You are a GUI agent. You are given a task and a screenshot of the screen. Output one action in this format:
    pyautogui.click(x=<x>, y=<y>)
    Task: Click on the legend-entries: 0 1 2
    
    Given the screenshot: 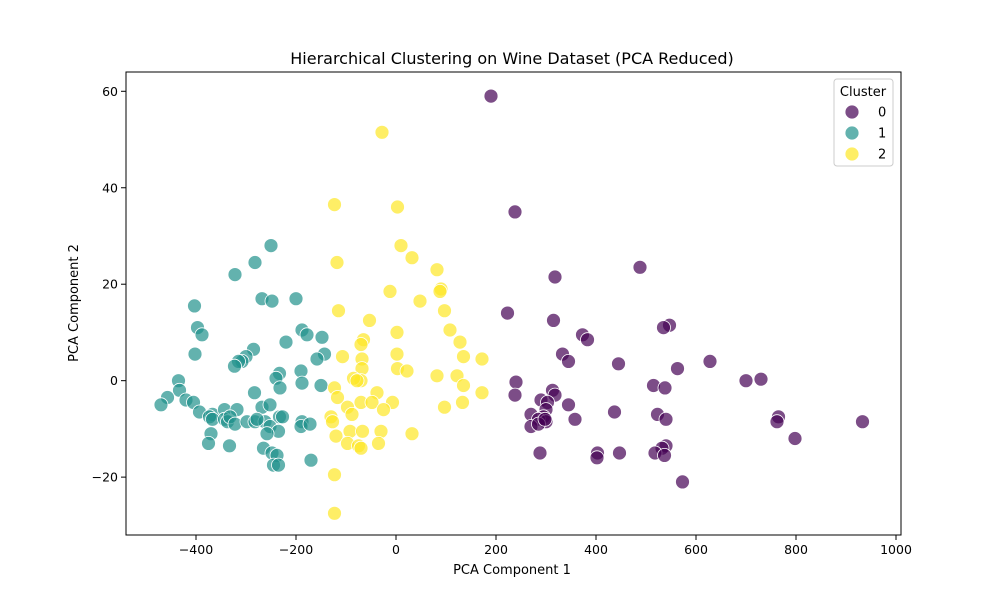 What is the action you would take?
    pyautogui.click(x=865, y=133)
    